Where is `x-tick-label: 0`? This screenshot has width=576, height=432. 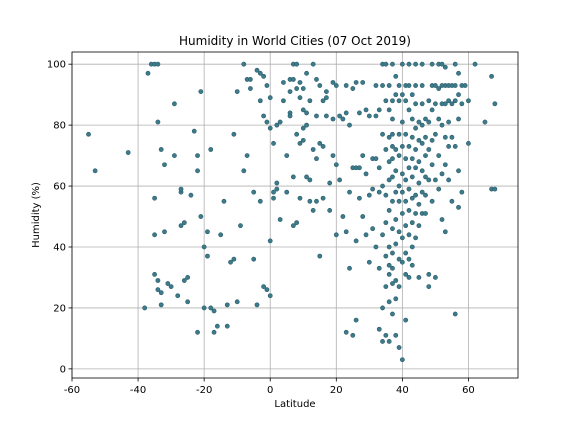 x-tick-label: 0 is located at coordinates (270, 390).